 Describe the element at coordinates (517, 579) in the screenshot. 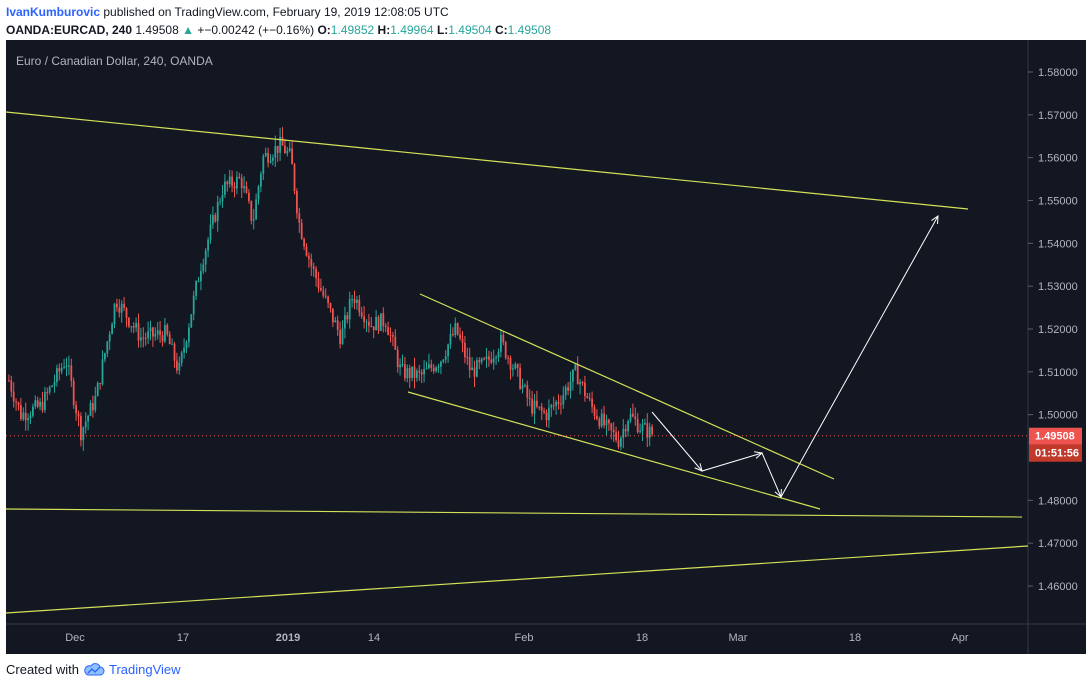

I see `rising-support-line` at that location.